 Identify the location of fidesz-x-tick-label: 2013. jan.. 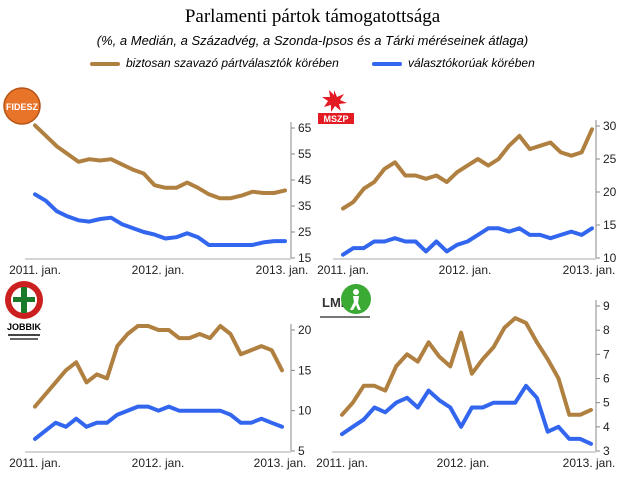
(282, 270).